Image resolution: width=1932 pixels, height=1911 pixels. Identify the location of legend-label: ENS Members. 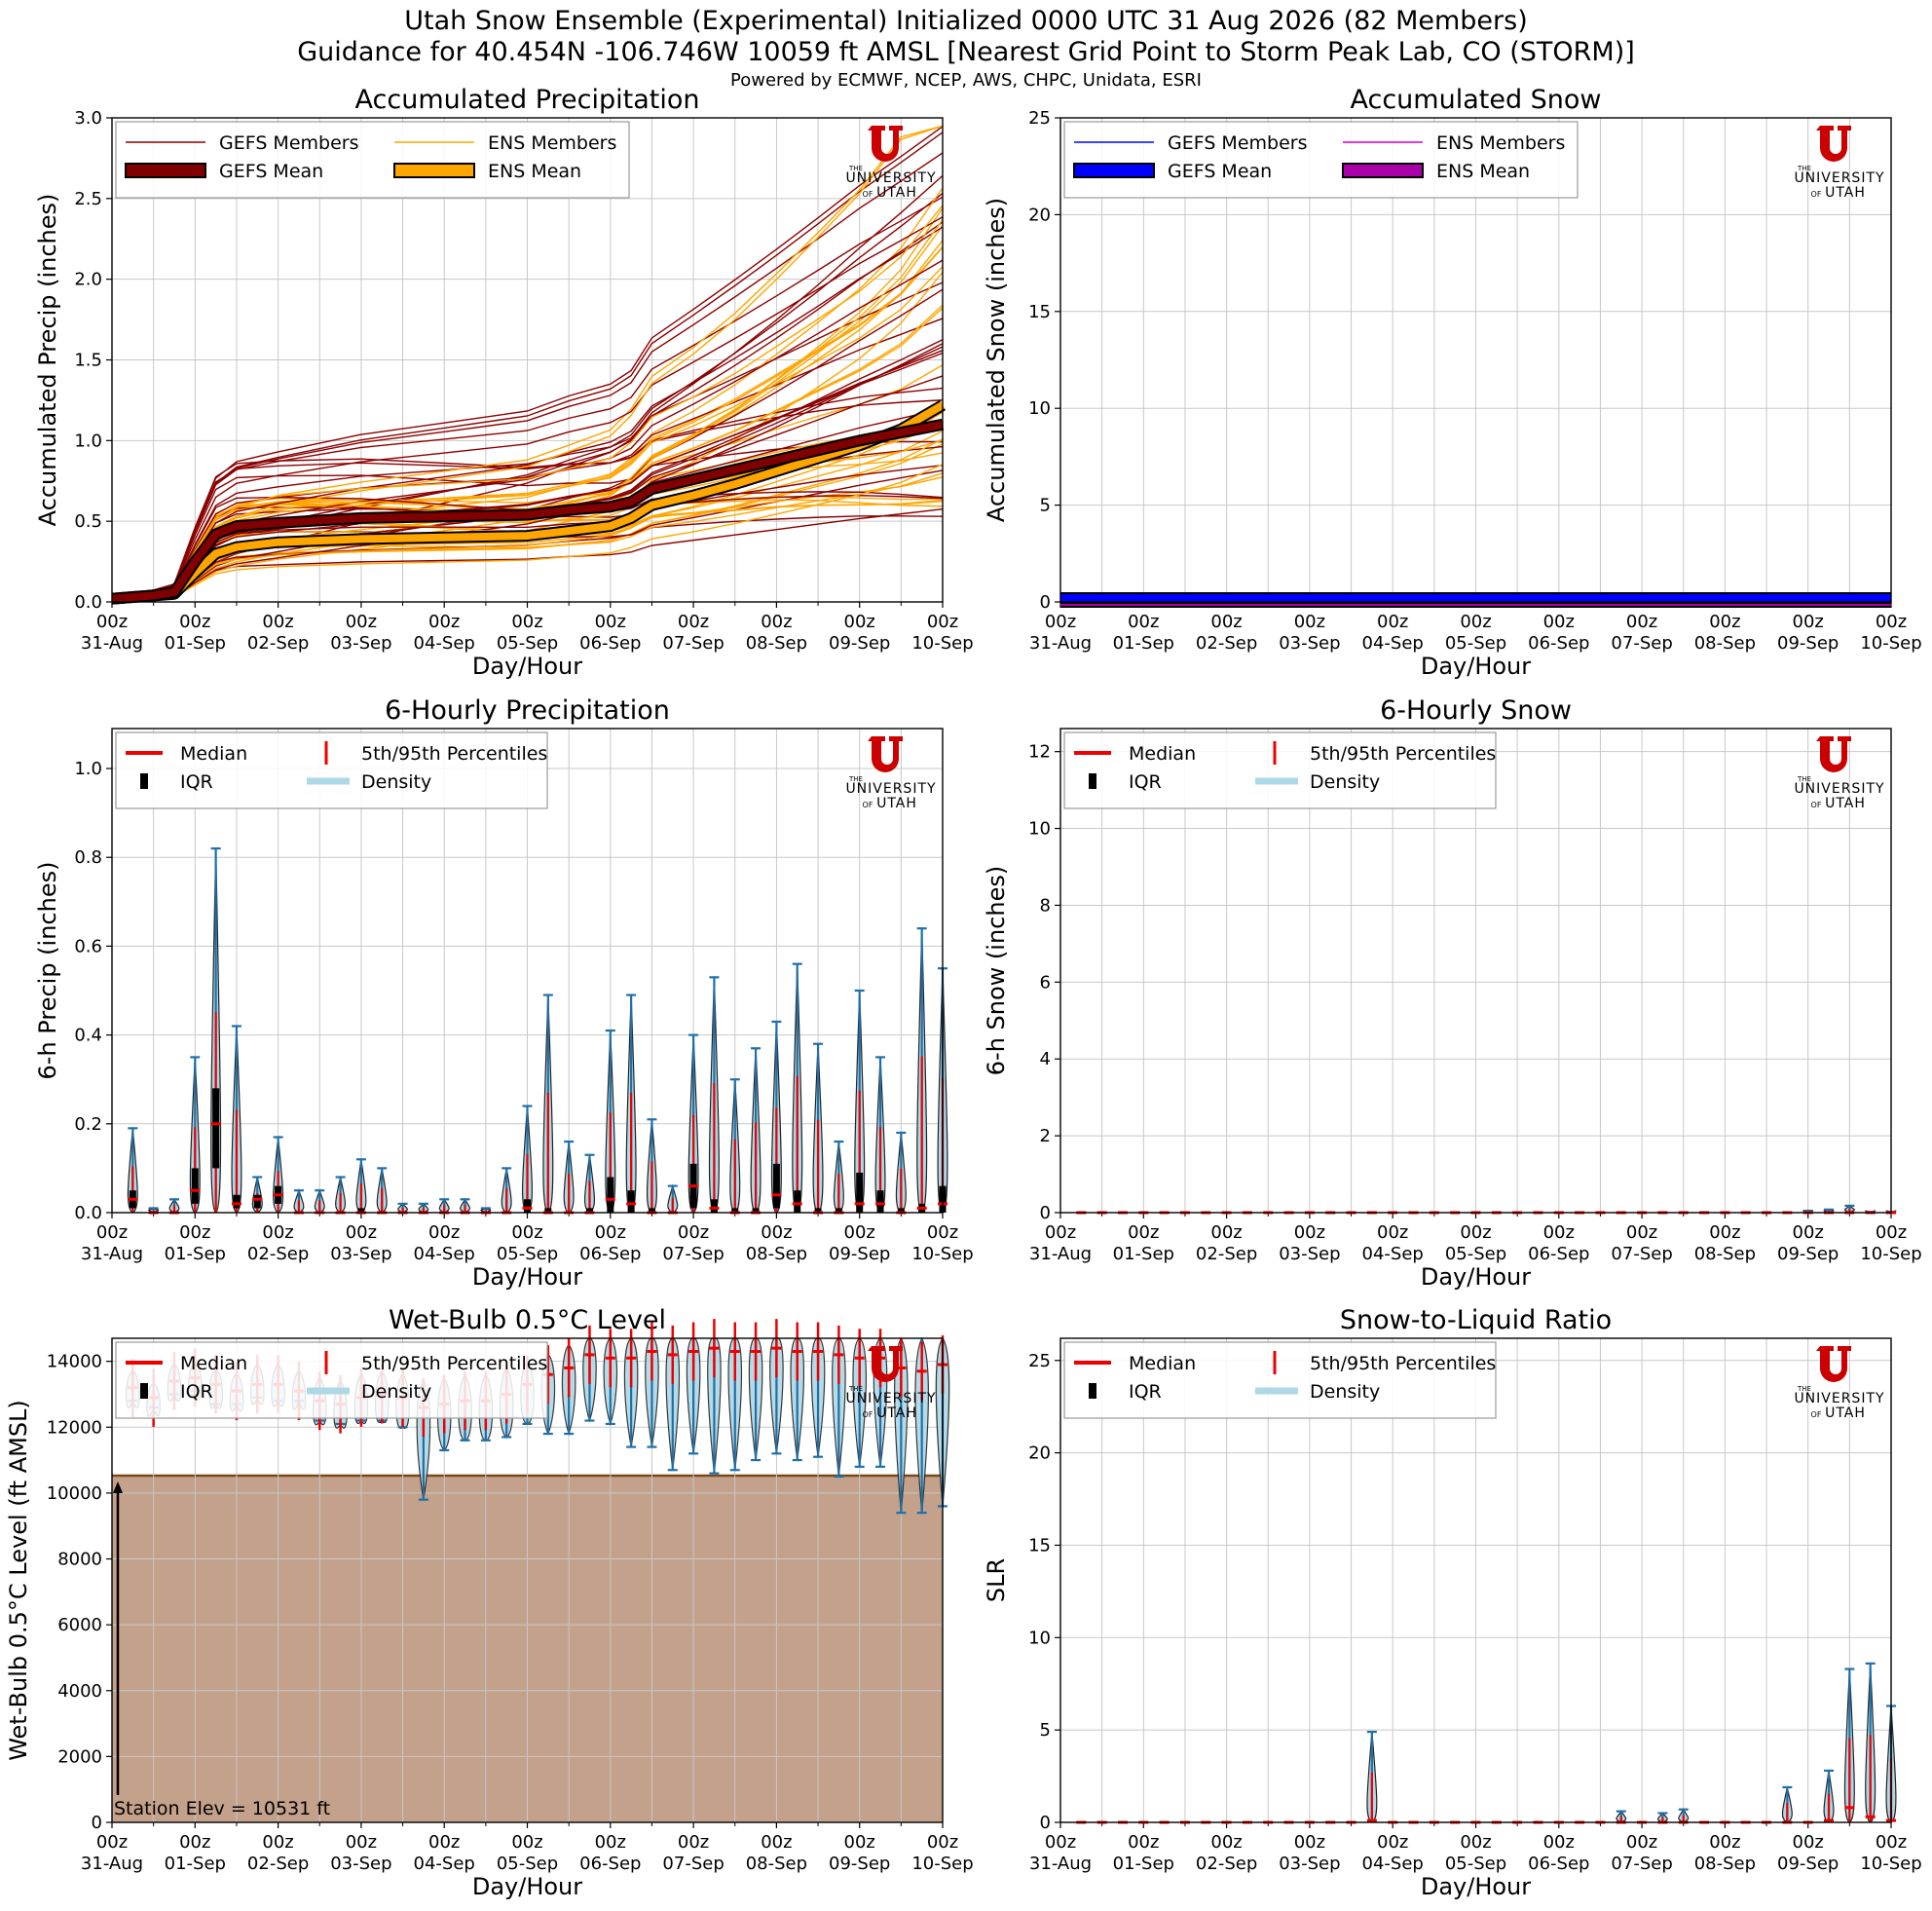
(552, 143).